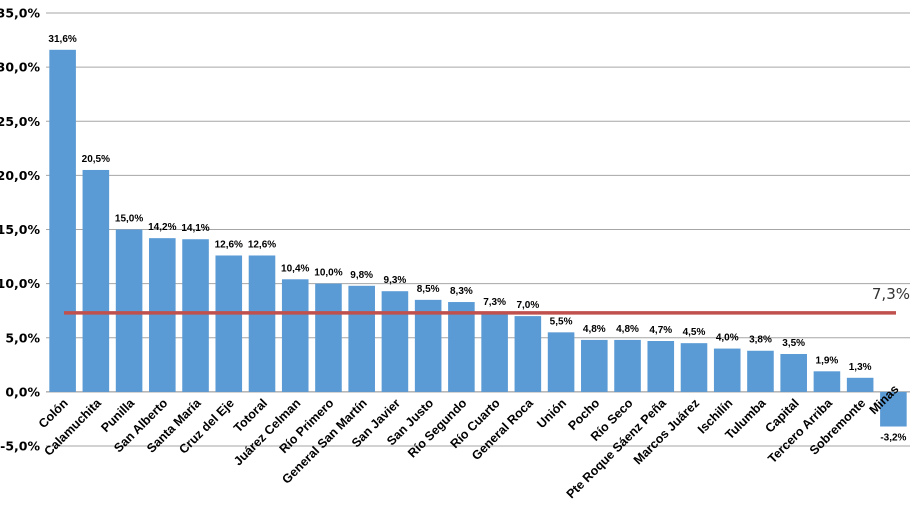 The height and width of the screenshot is (510, 921). Describe the element at coordinates (22, 391) in the screenshot. I see `y-tick-label: 0,0%` at that location.